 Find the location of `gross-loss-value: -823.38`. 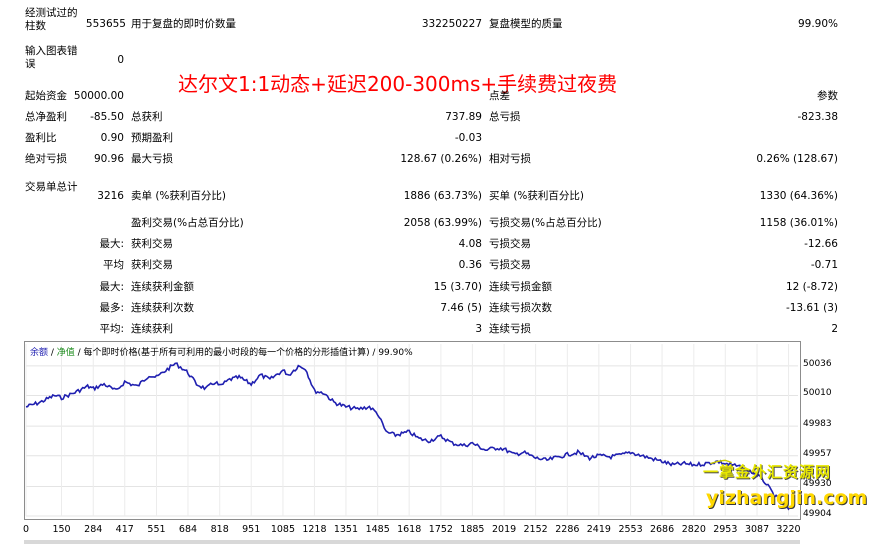

gross-loss-value: -823.38 is located at coordinates (817, 117).